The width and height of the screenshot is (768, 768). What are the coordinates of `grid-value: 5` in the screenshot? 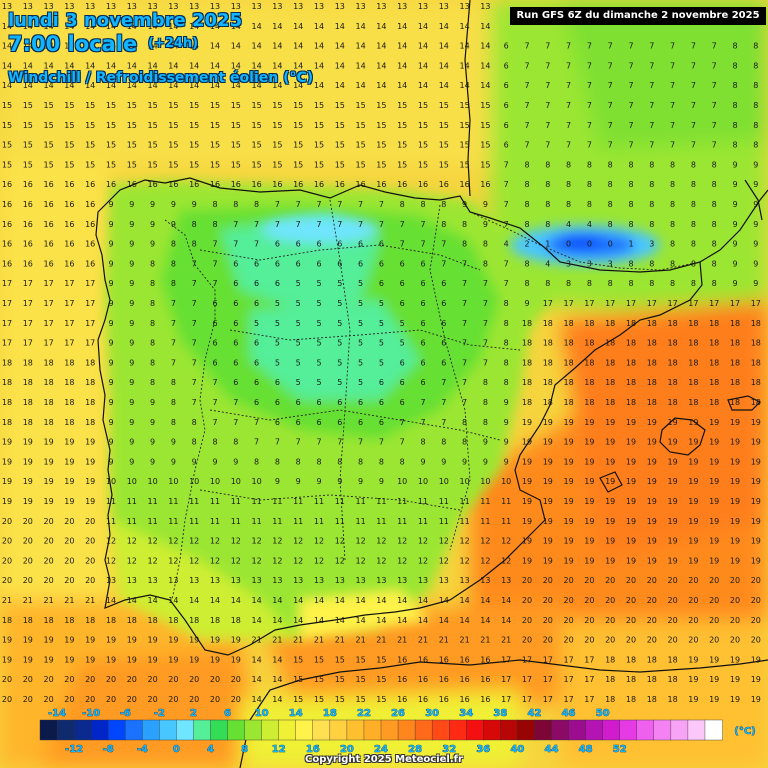 It's located at (318, 343).